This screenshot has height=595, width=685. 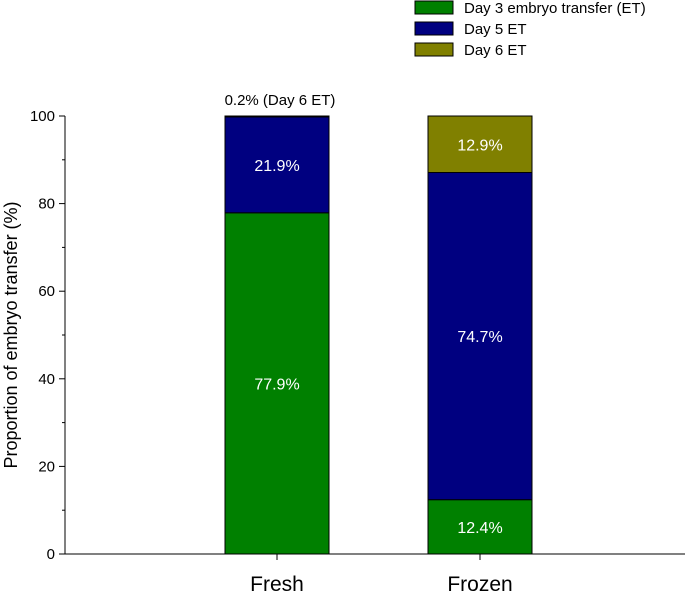 I want to click on x-tick-label-frozen: Frozen, so click(x=479, y=584).